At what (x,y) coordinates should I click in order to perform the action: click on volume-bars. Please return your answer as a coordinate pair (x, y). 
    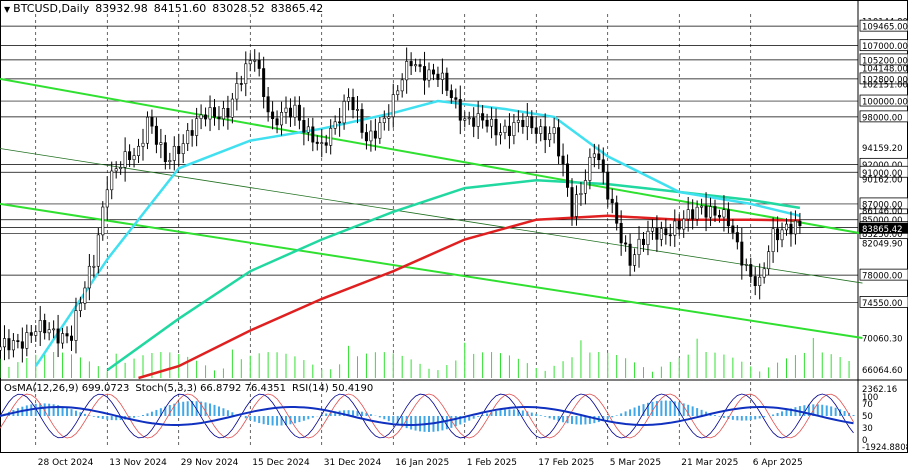
    Looking at the image, I should click on (425, 358).